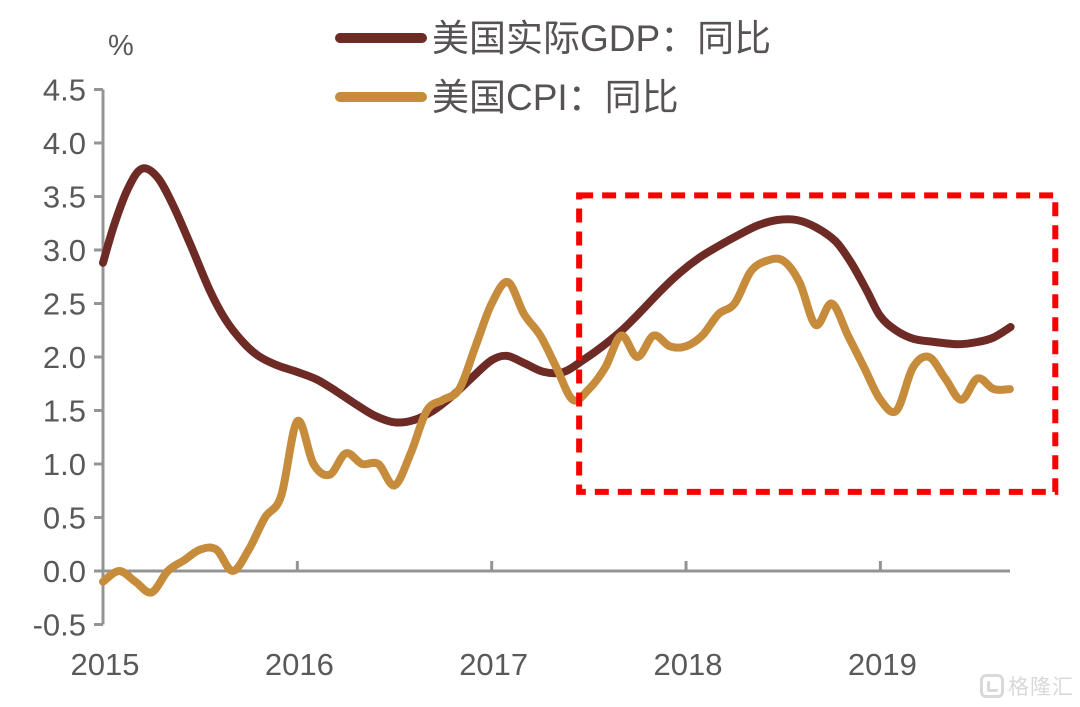 The height and width of the screenshot is (707, 1080). Describe the element at coordinates (1041, 687) in the screenshot. I see `watermark-text: 格隆汇` at that location.